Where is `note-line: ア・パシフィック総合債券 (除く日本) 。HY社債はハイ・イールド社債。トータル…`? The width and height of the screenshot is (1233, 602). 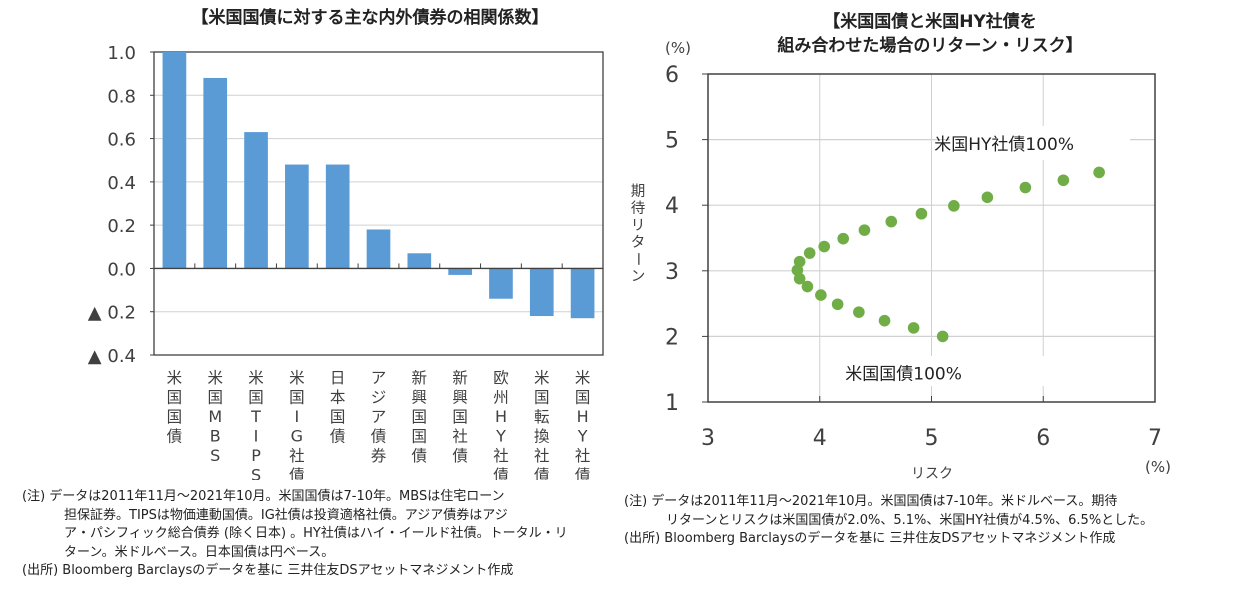
note-line: ア・パシフィック総合債券 (除く日本) 。HY社債はハイ・イールド社債。トータル… is located at coordinates (316, 533).